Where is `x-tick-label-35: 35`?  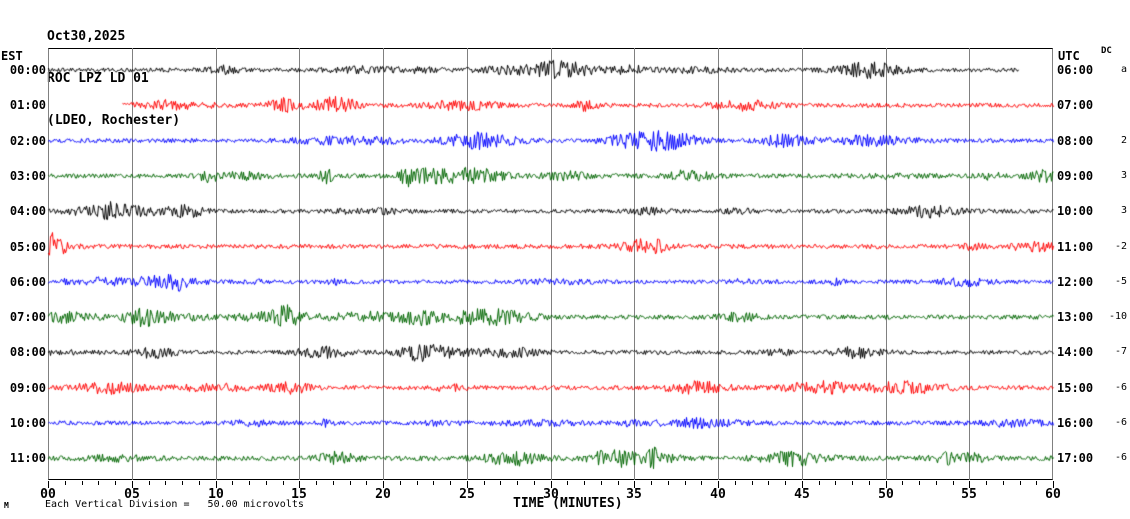
x-tick-label-35: 35 is located at coordinates (634, 494).